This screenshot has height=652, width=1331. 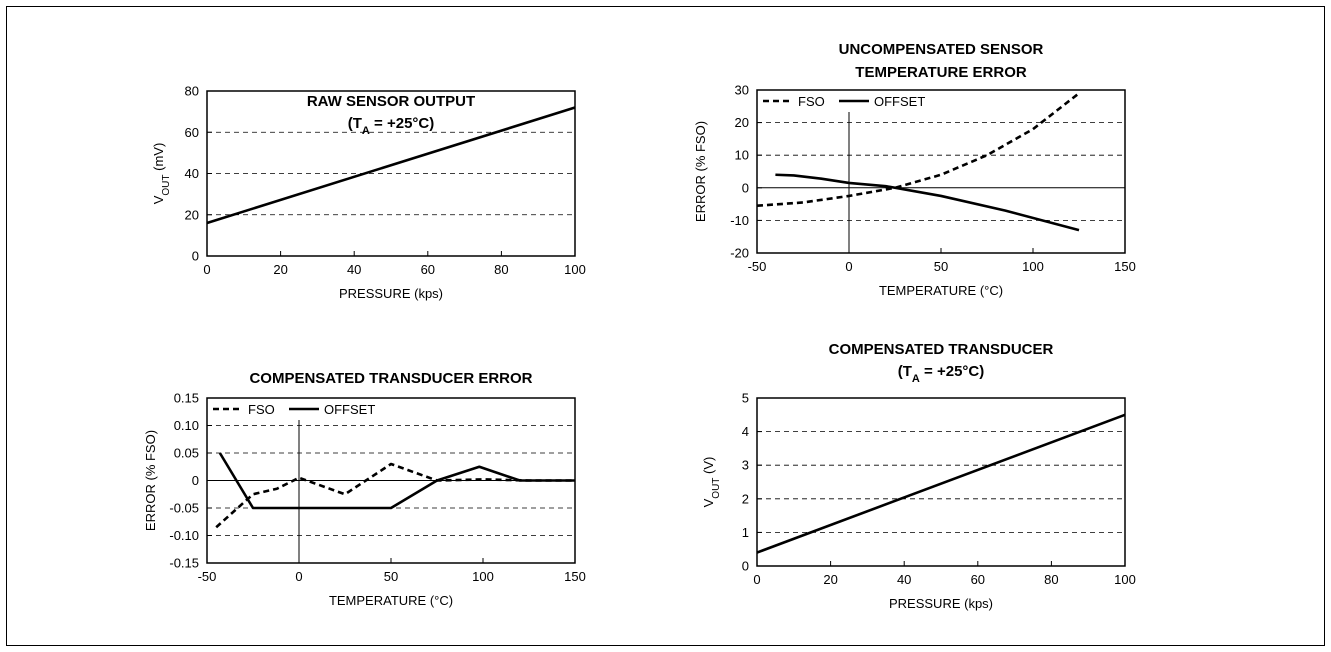 I want to click on y-tick-label: 1, so click(x=745, y=532).